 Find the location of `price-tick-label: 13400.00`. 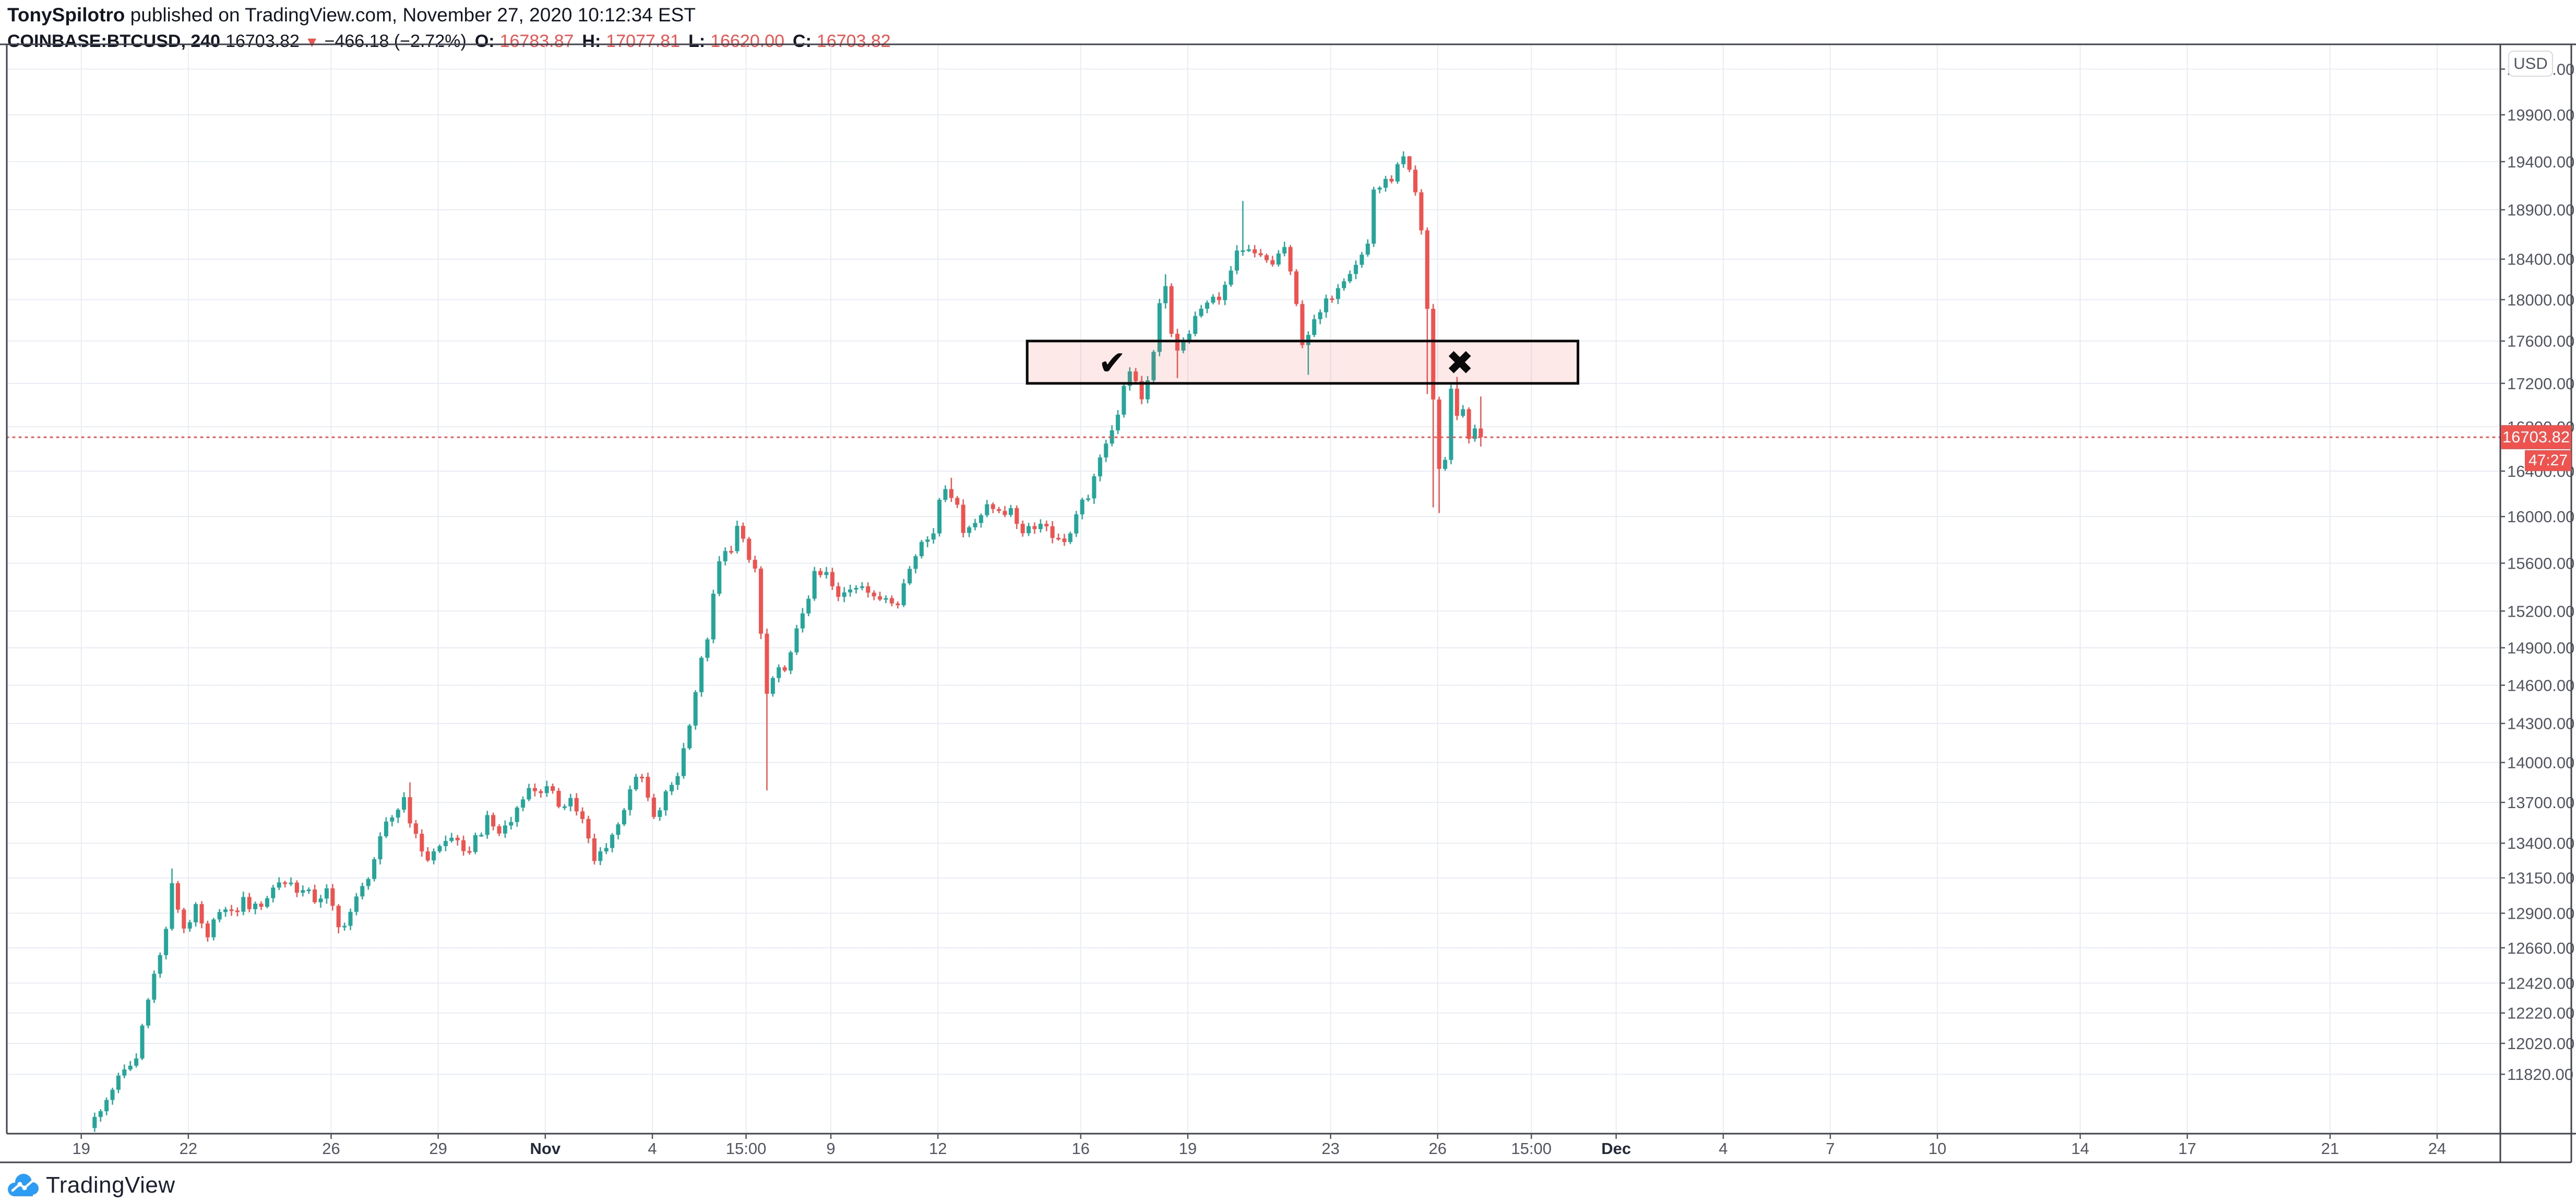

price-tick-label: 13400.00 is located at coordinates (2540, 843).